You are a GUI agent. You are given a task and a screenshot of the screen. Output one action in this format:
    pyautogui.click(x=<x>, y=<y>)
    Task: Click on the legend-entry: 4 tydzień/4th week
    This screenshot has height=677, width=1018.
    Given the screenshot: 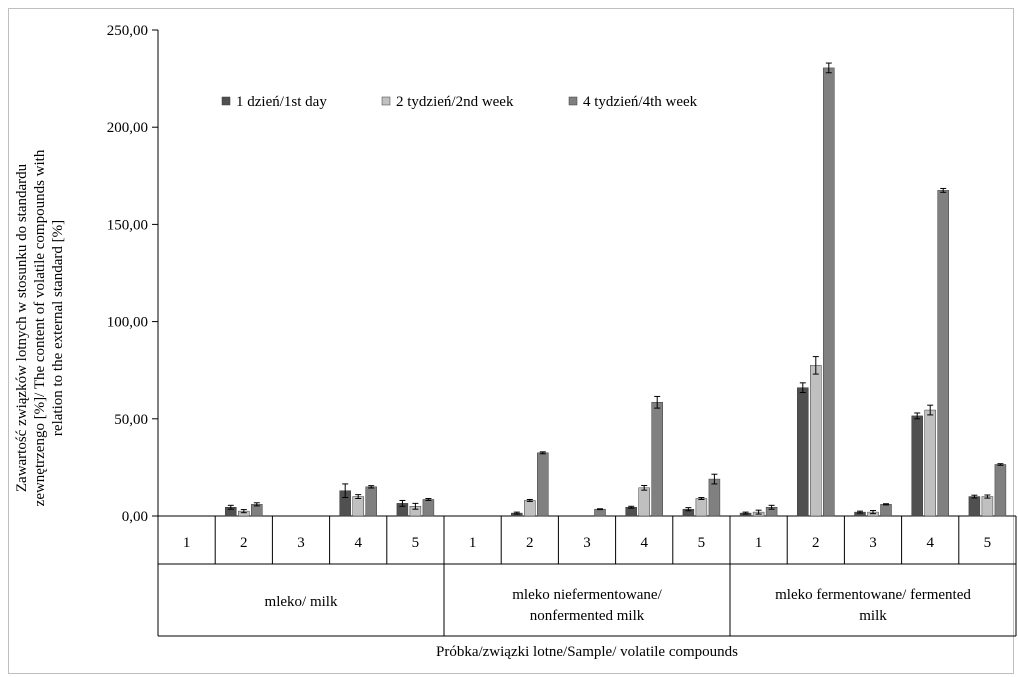 What is the action you would take?
    pyautogui.click(x=640, y=102)
    